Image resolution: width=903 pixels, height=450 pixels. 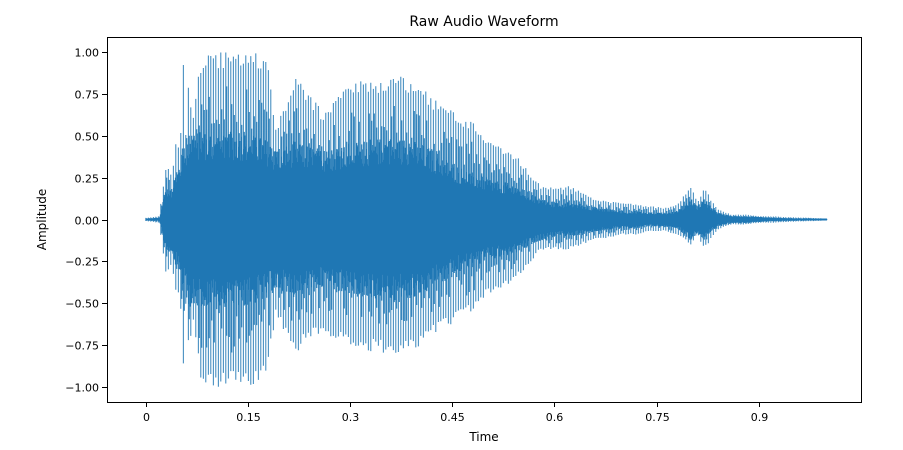 What do you see at coordinates (42, 220) in the screenshot?
I see `y-axis-label: Amplitude` at bounding box center [42, 220].